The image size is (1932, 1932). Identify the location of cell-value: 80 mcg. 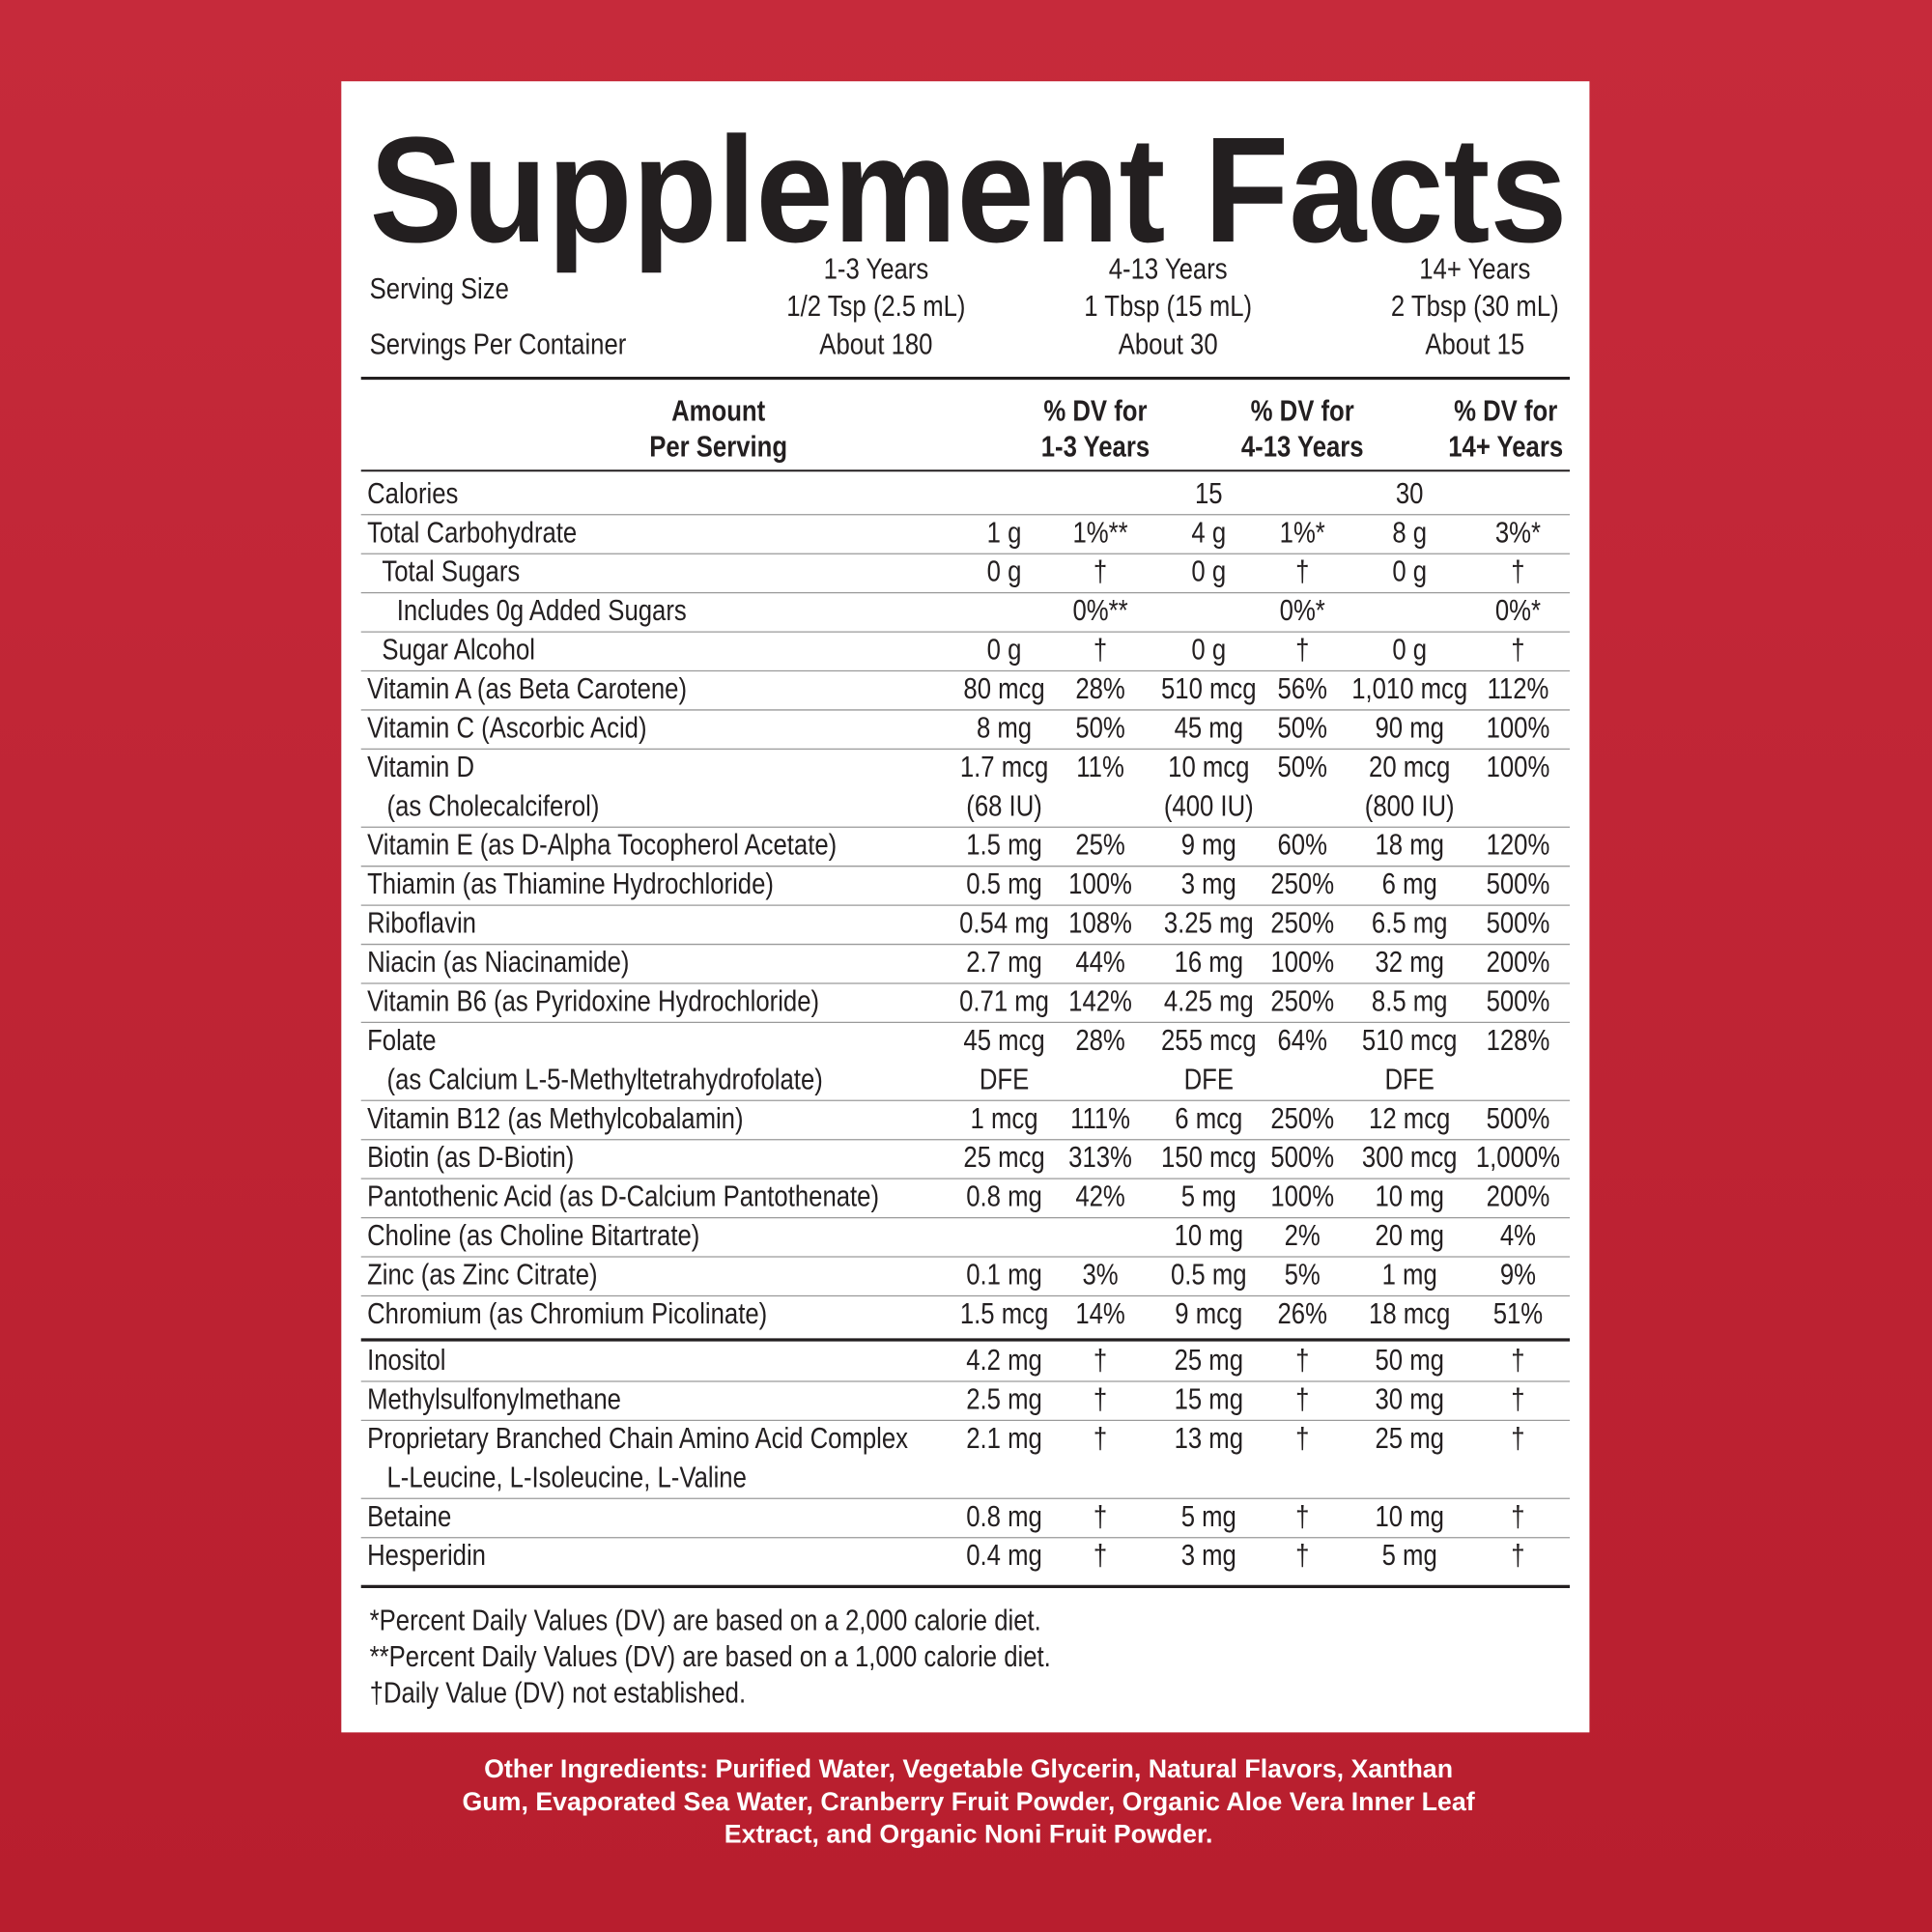
(1003, 688).